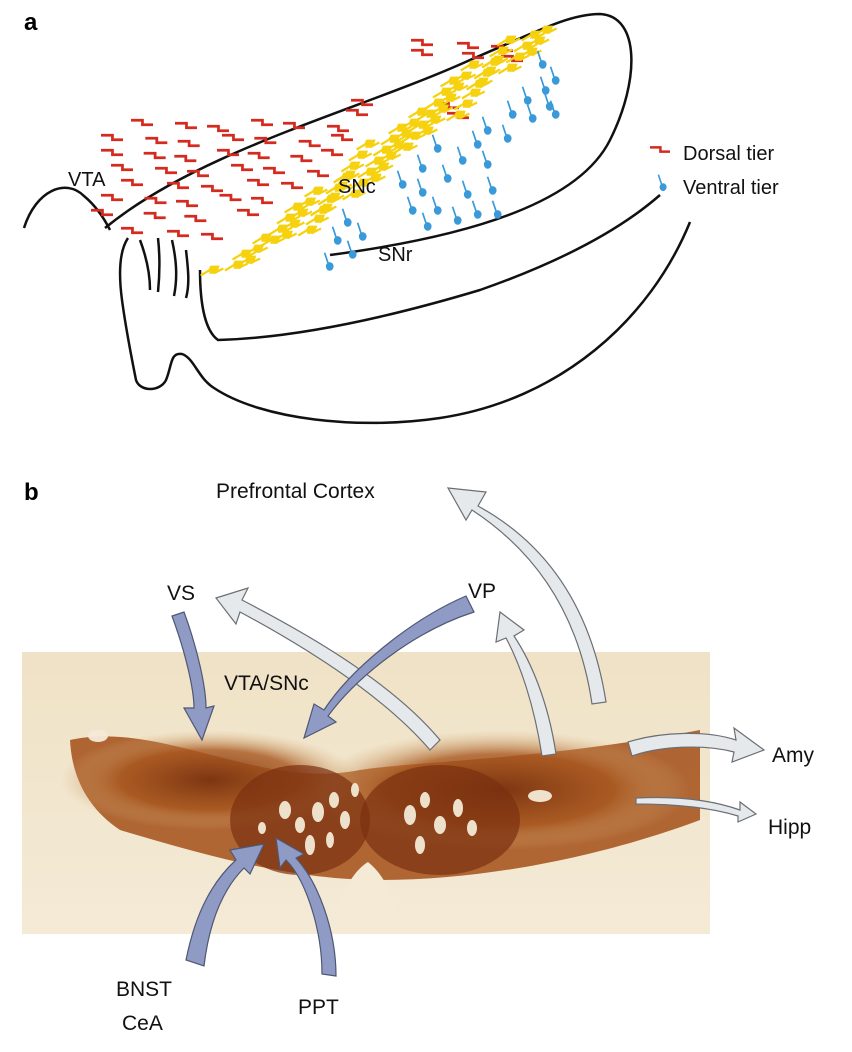  I want to click on arrow-from-bnst, so click(225, 905).